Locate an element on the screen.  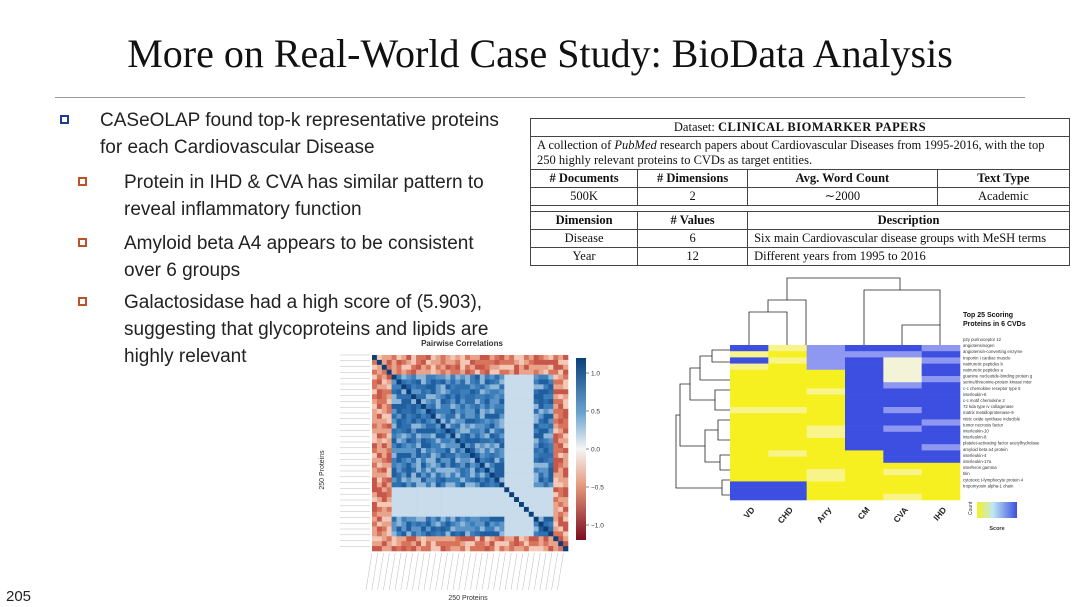
protein-label: nitric oxide synthase inducible is located at coordinates (992, 418).